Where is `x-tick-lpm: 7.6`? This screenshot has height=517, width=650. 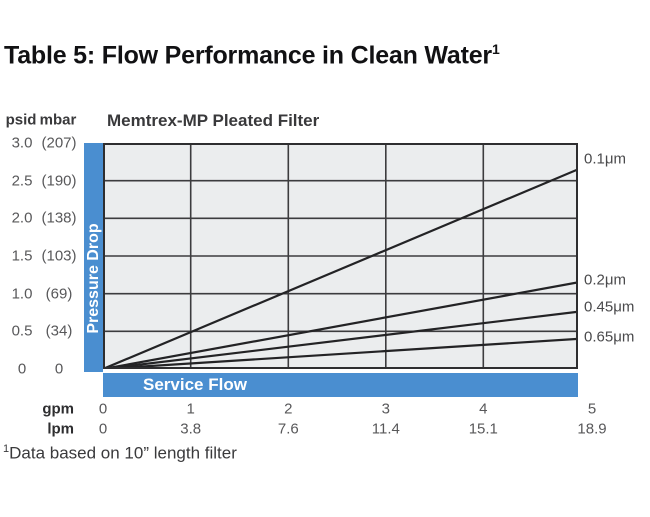
x-tick-lpm: 7.6 is located at coordinates (288, 429).